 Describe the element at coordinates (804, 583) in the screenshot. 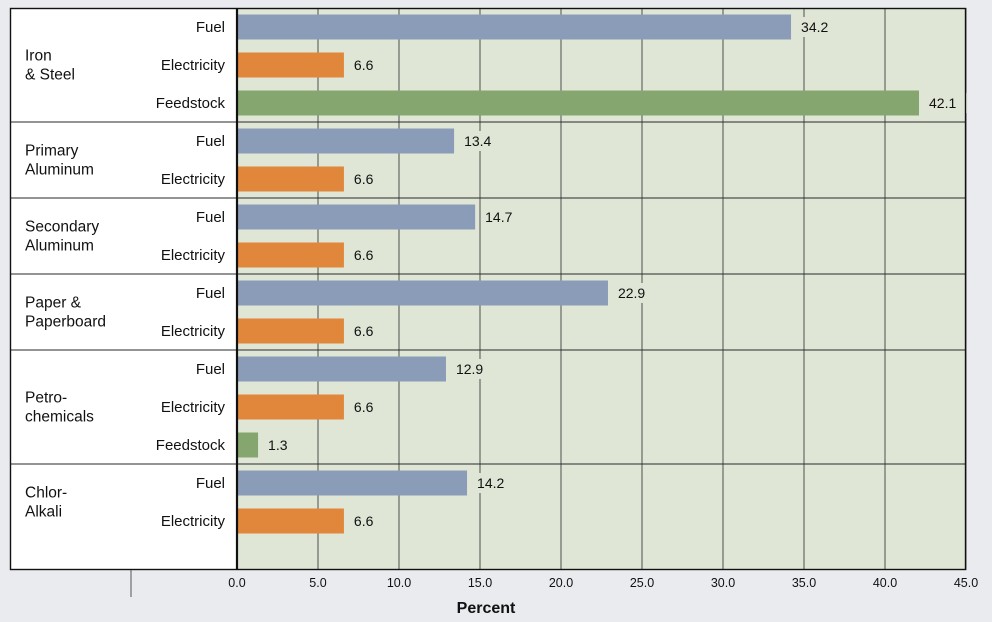

I see `x-tick-label: 35.0` at that location.